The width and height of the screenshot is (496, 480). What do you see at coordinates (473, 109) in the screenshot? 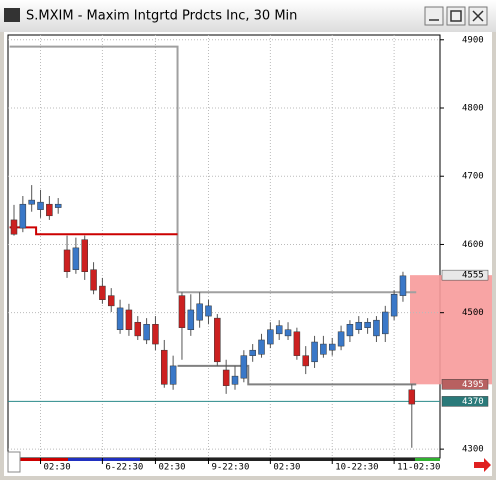
I see `y-tick-label: 4800` at bounding box center [473, 109].